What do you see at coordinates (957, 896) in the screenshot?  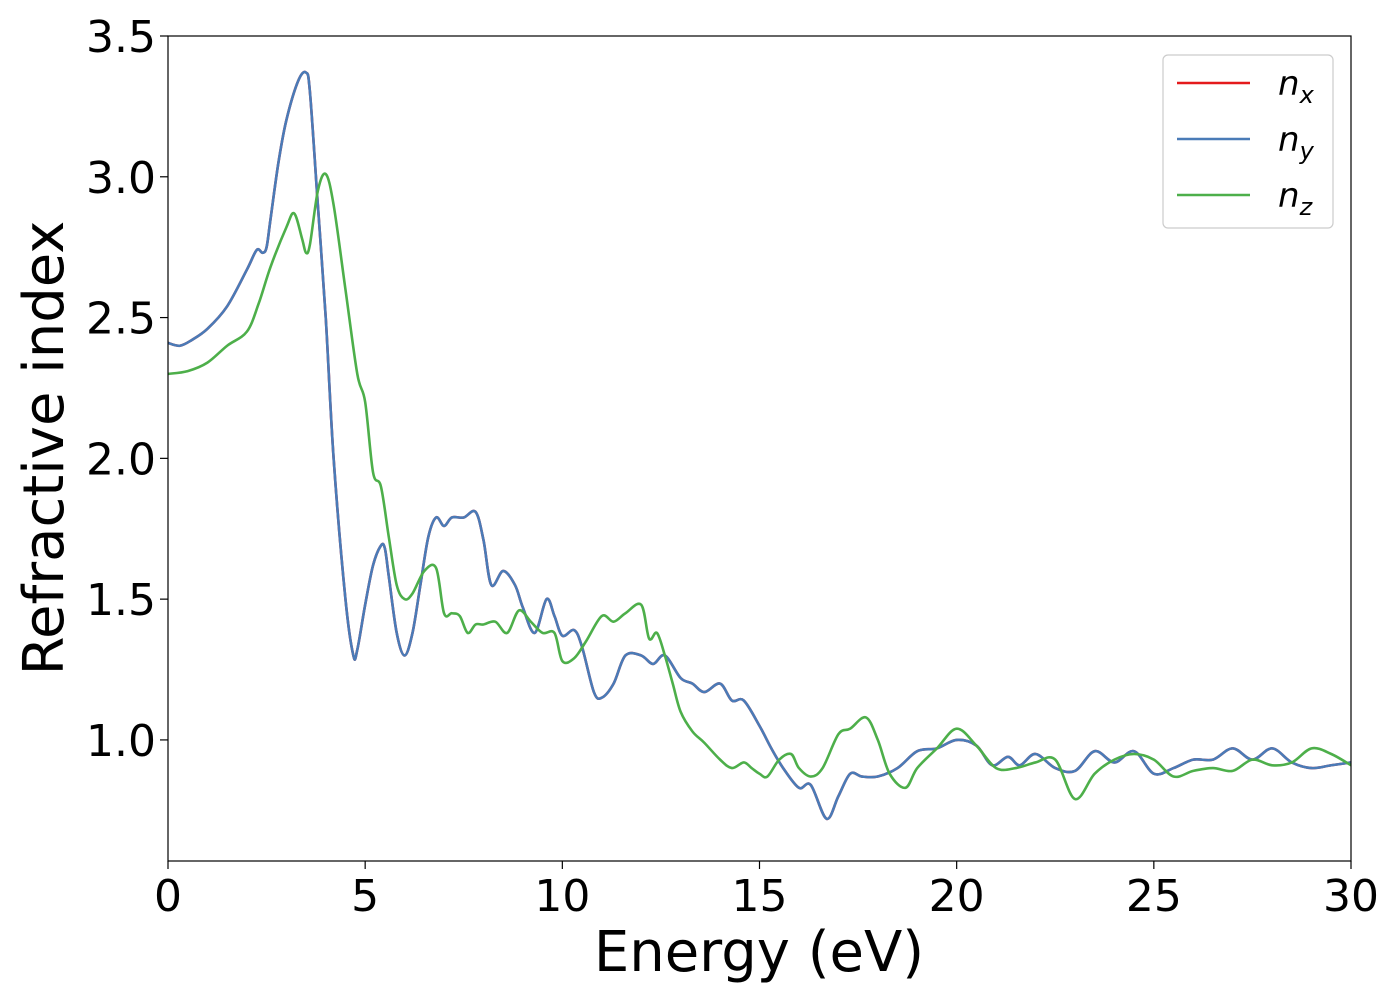 I see `x-tick-label: 20` at bounding box center [957, 896].